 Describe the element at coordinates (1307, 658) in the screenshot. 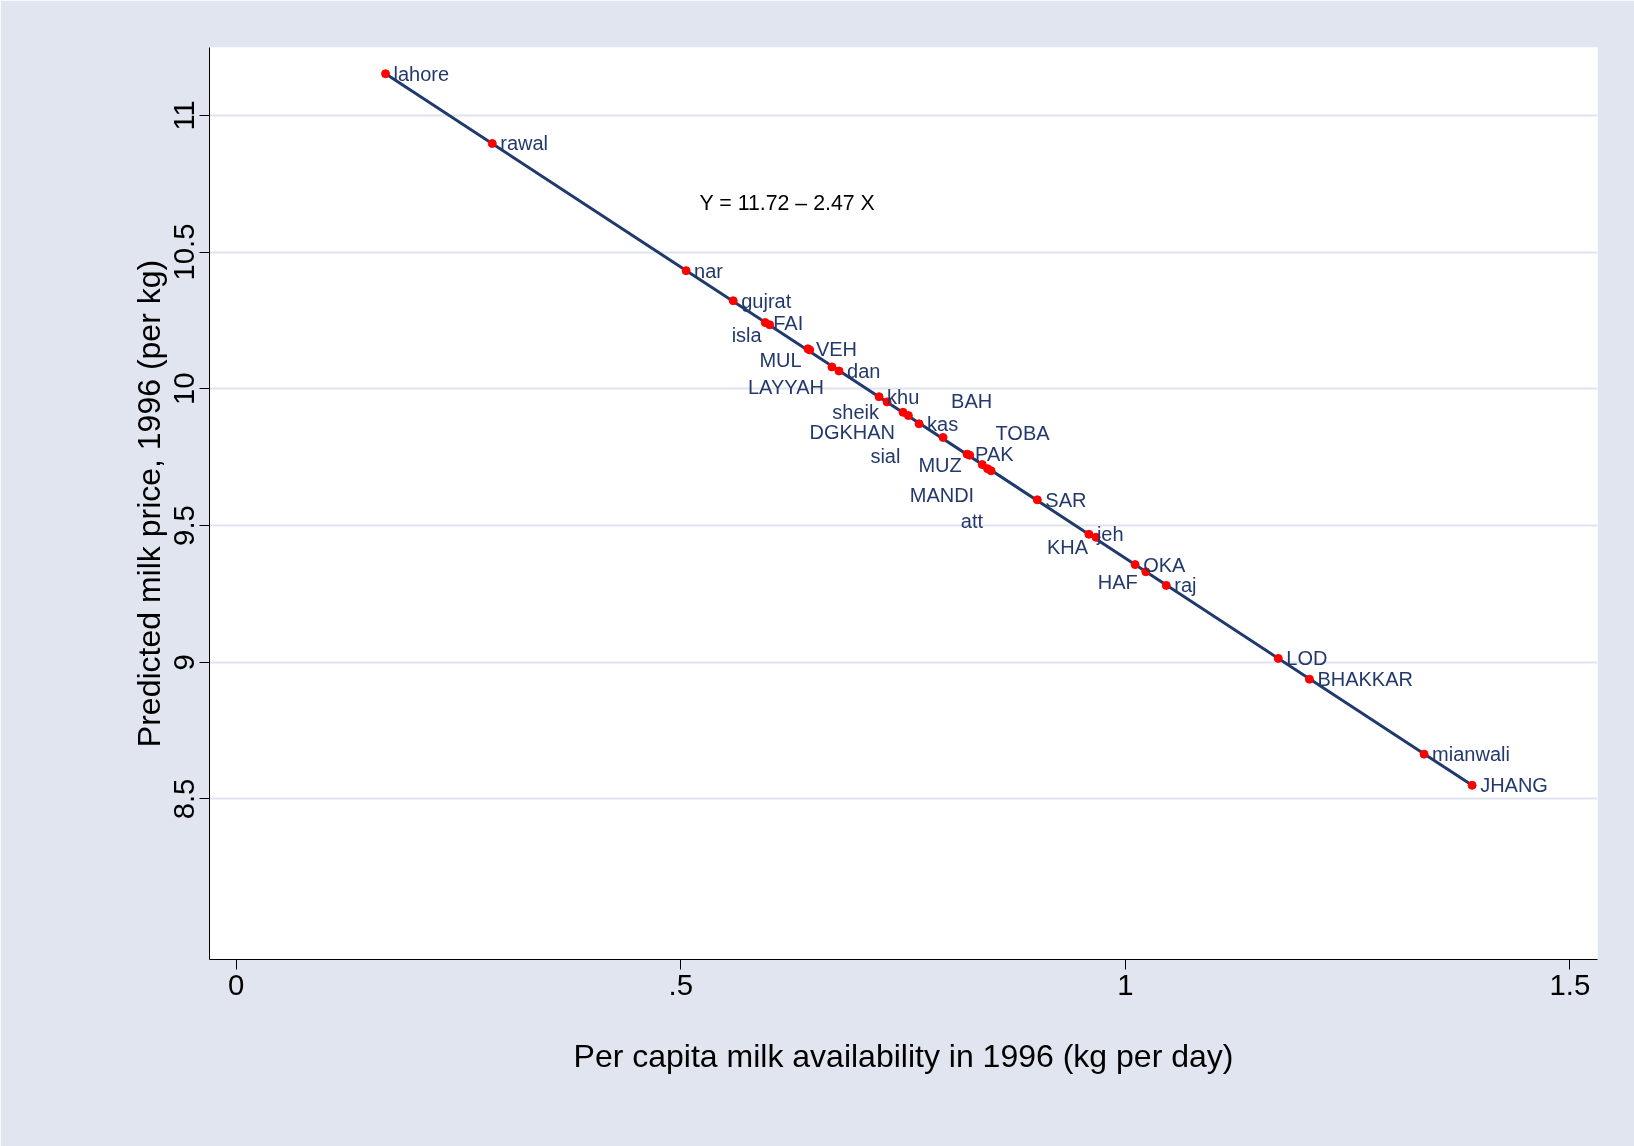

I see `data-label: LOD` at that location.